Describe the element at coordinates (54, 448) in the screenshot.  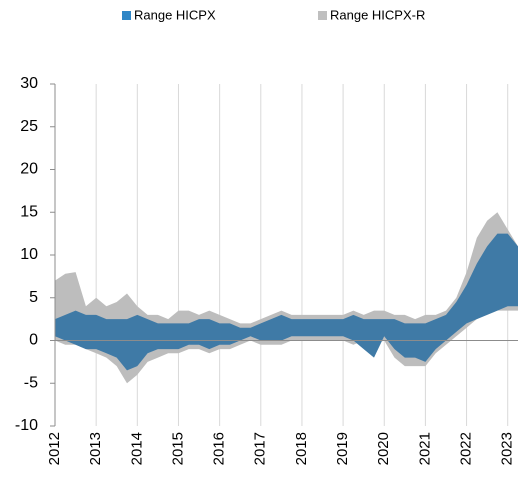
I see `x-tick-label: 2012` at that location.